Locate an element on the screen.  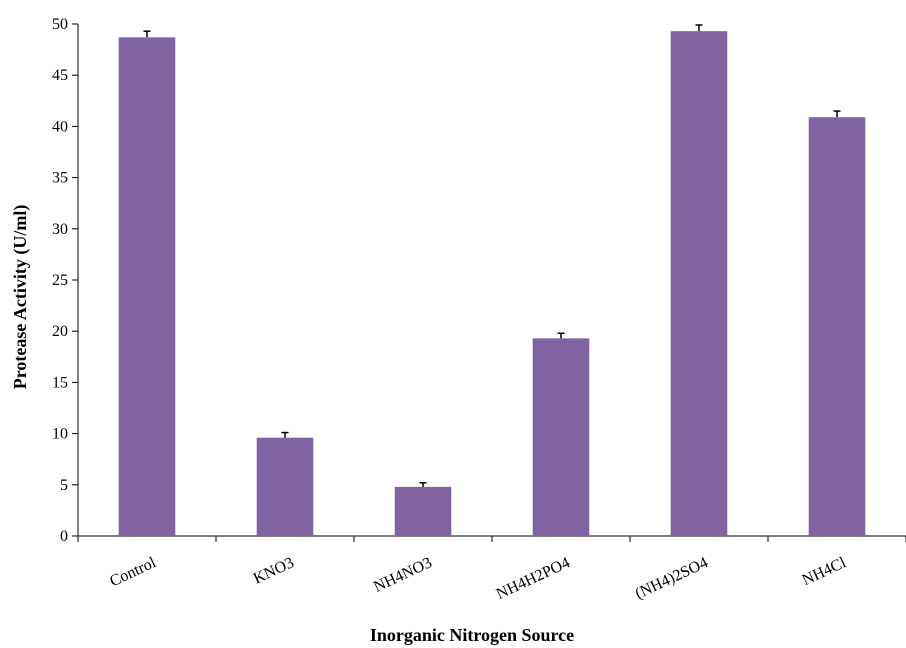
x-axis-title: Inorganic Nitrogen Source is located at coordinates (472, 635).